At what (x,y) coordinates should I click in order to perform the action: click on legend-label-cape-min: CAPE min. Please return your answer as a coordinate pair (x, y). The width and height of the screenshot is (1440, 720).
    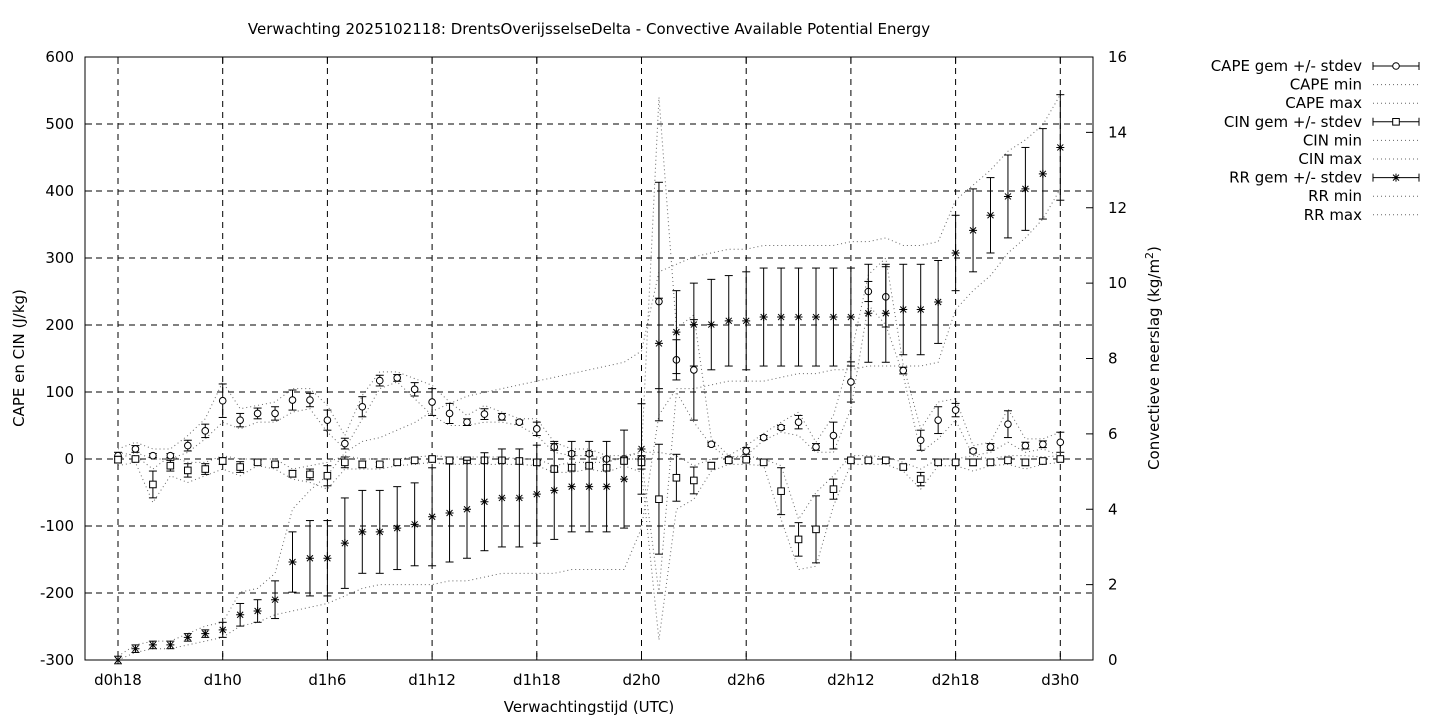
    Looking at the image, I should click on (1326, 85).